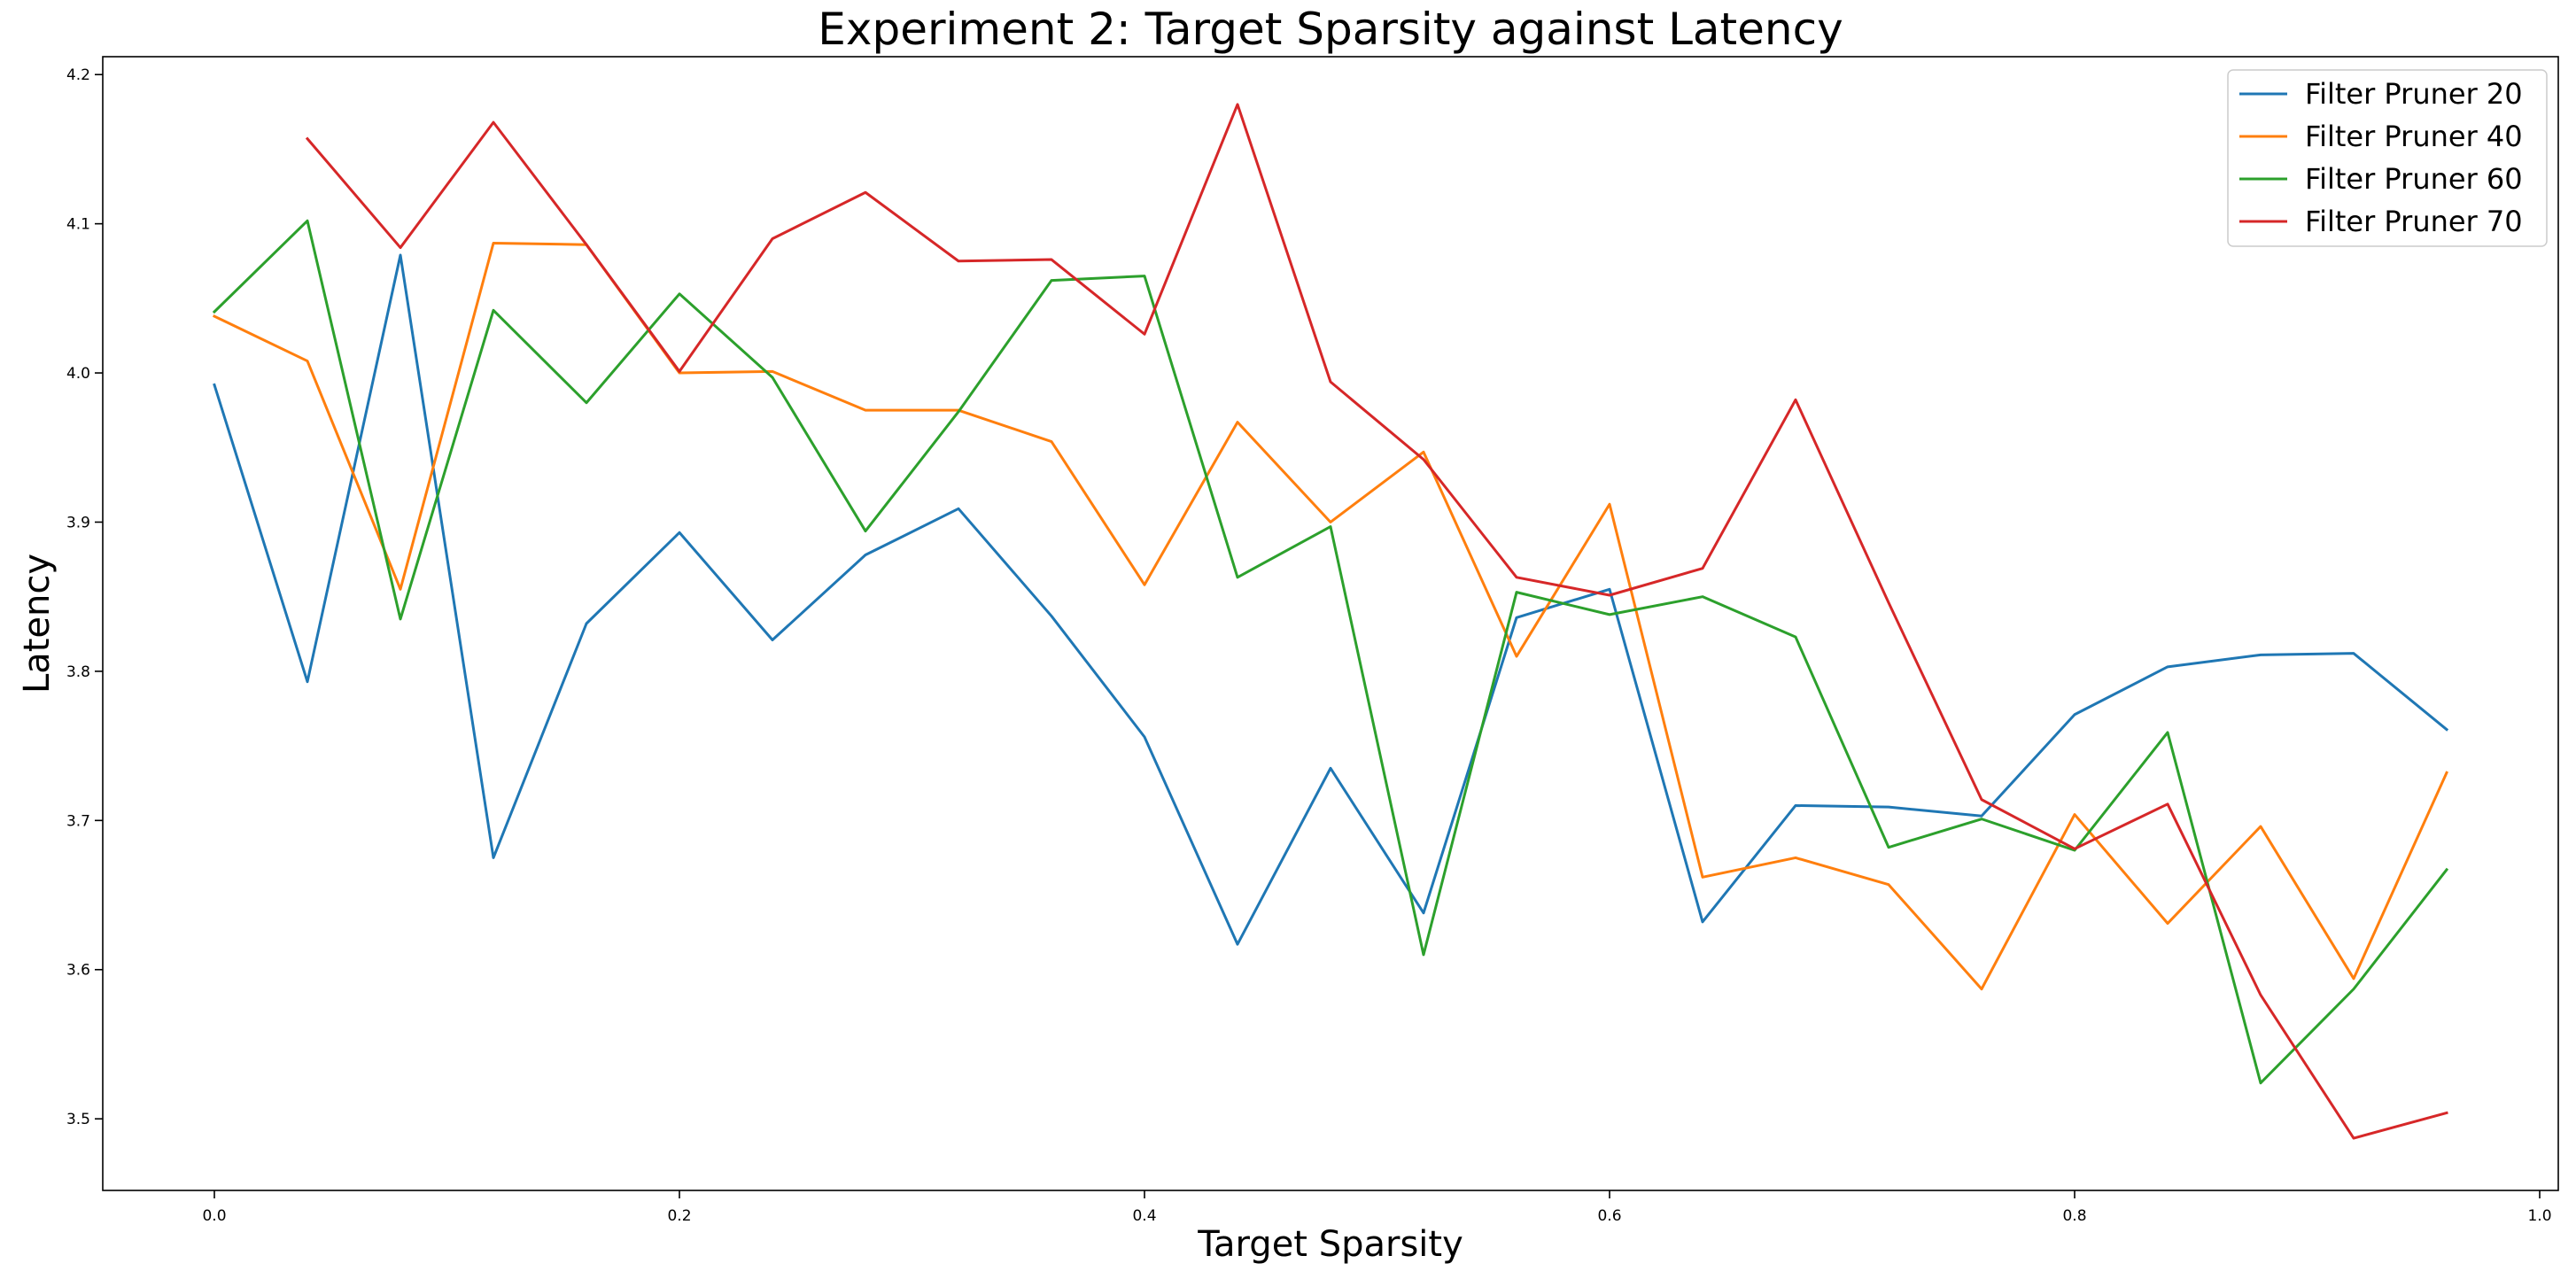 Image resolution: width=2576 pixels, height=1279 pixels. Describe the element at coordinates (78, 672) in the screenshot. I see `y-tick-label: 3.8` at that location.